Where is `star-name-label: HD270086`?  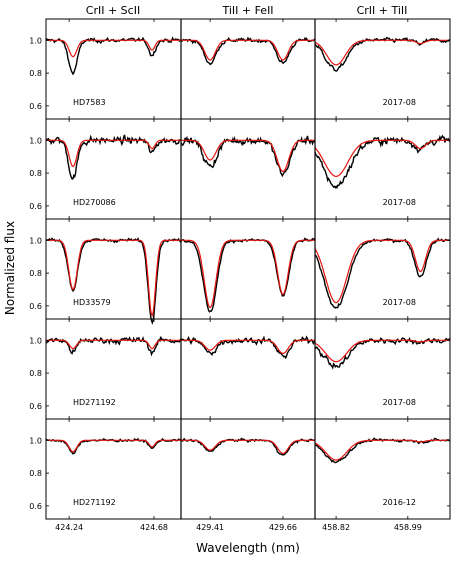
star-name-label: HD270086 is located at coordinates (94, 202).